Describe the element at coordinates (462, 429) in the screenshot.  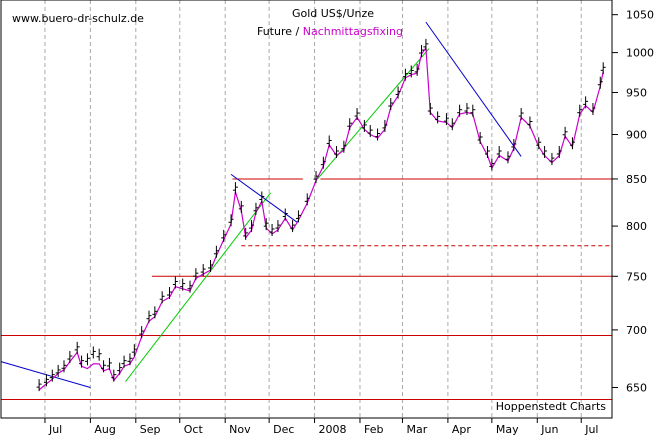
I see `x-tick-label-9: Apr` at that location.